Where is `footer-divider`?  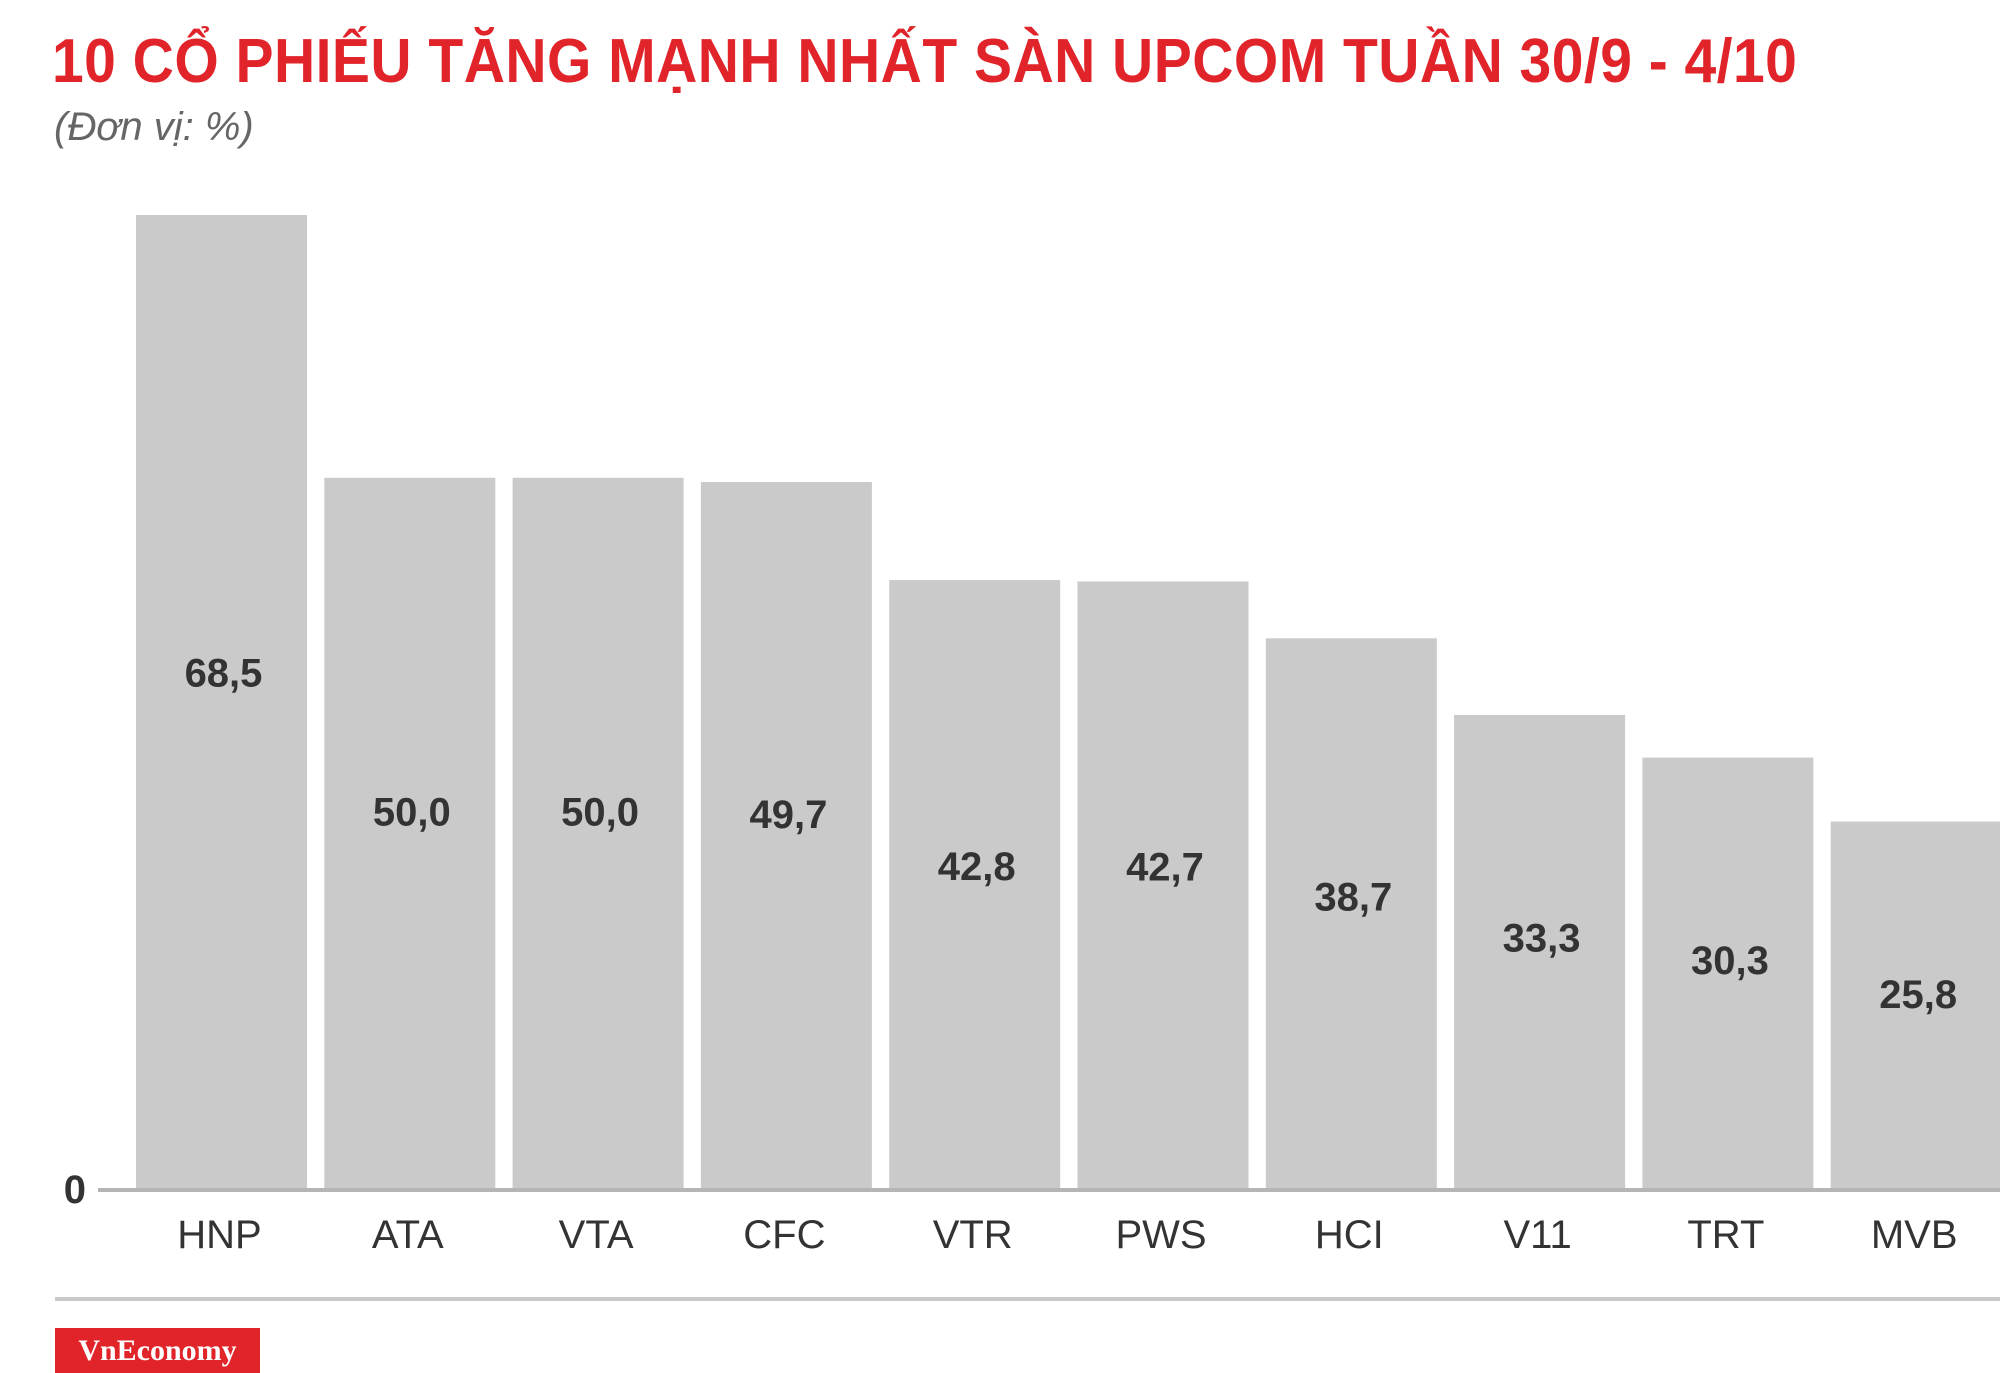
footer-divider is located at coordinates (1027, 1299).